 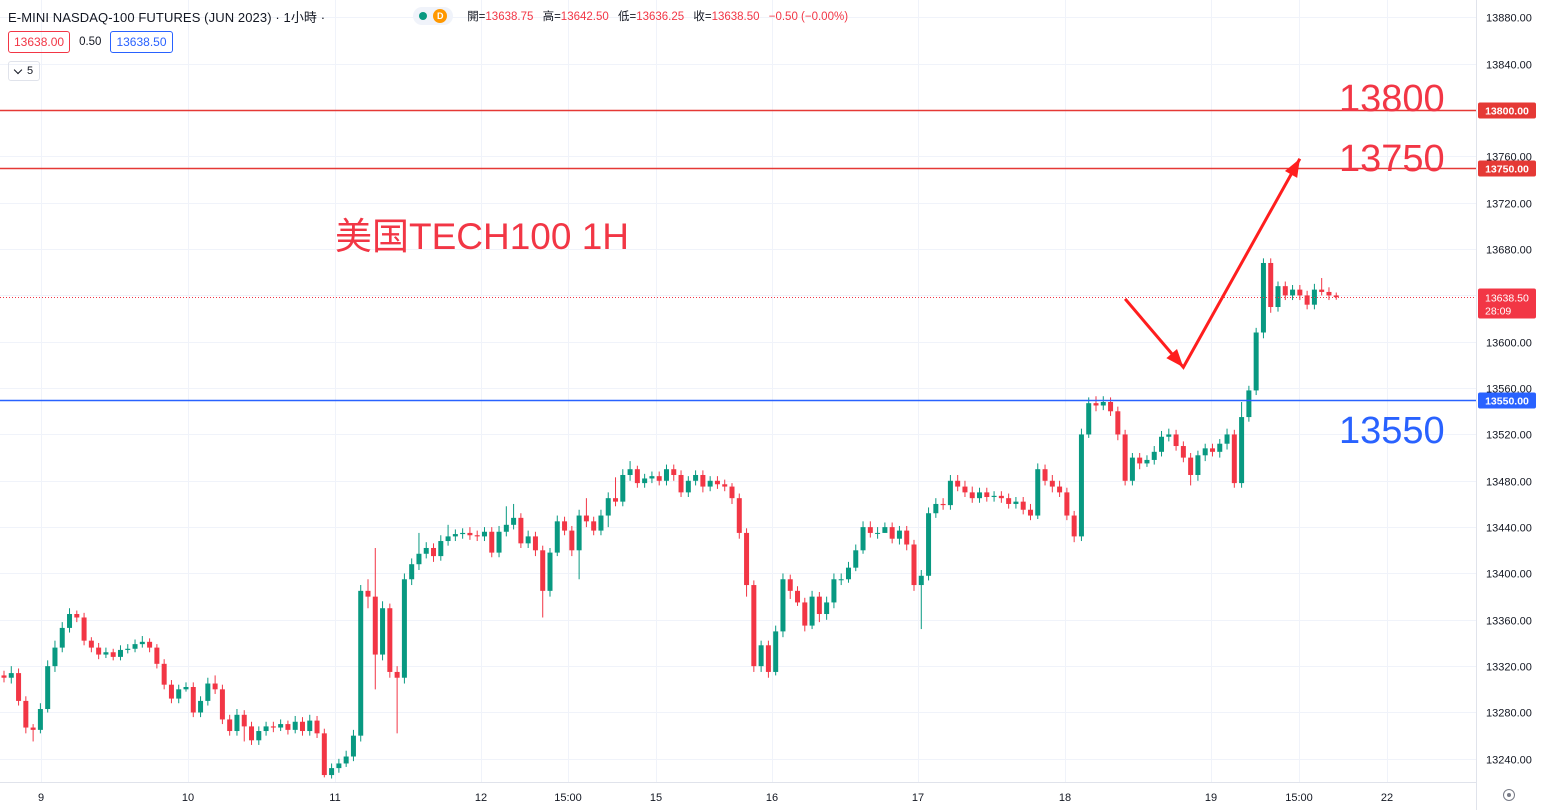 I want to click on bar-countdown-label: 28:09, so click(x=1498, y=312).